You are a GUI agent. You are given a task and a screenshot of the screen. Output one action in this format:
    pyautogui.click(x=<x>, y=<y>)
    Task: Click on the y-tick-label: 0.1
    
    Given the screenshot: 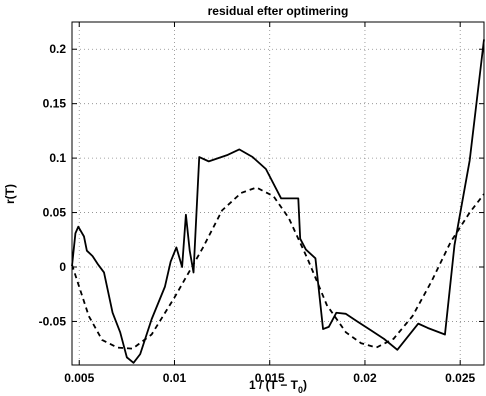 What is the action you would take?
    pyautogui.click(x=57, y=158)
    